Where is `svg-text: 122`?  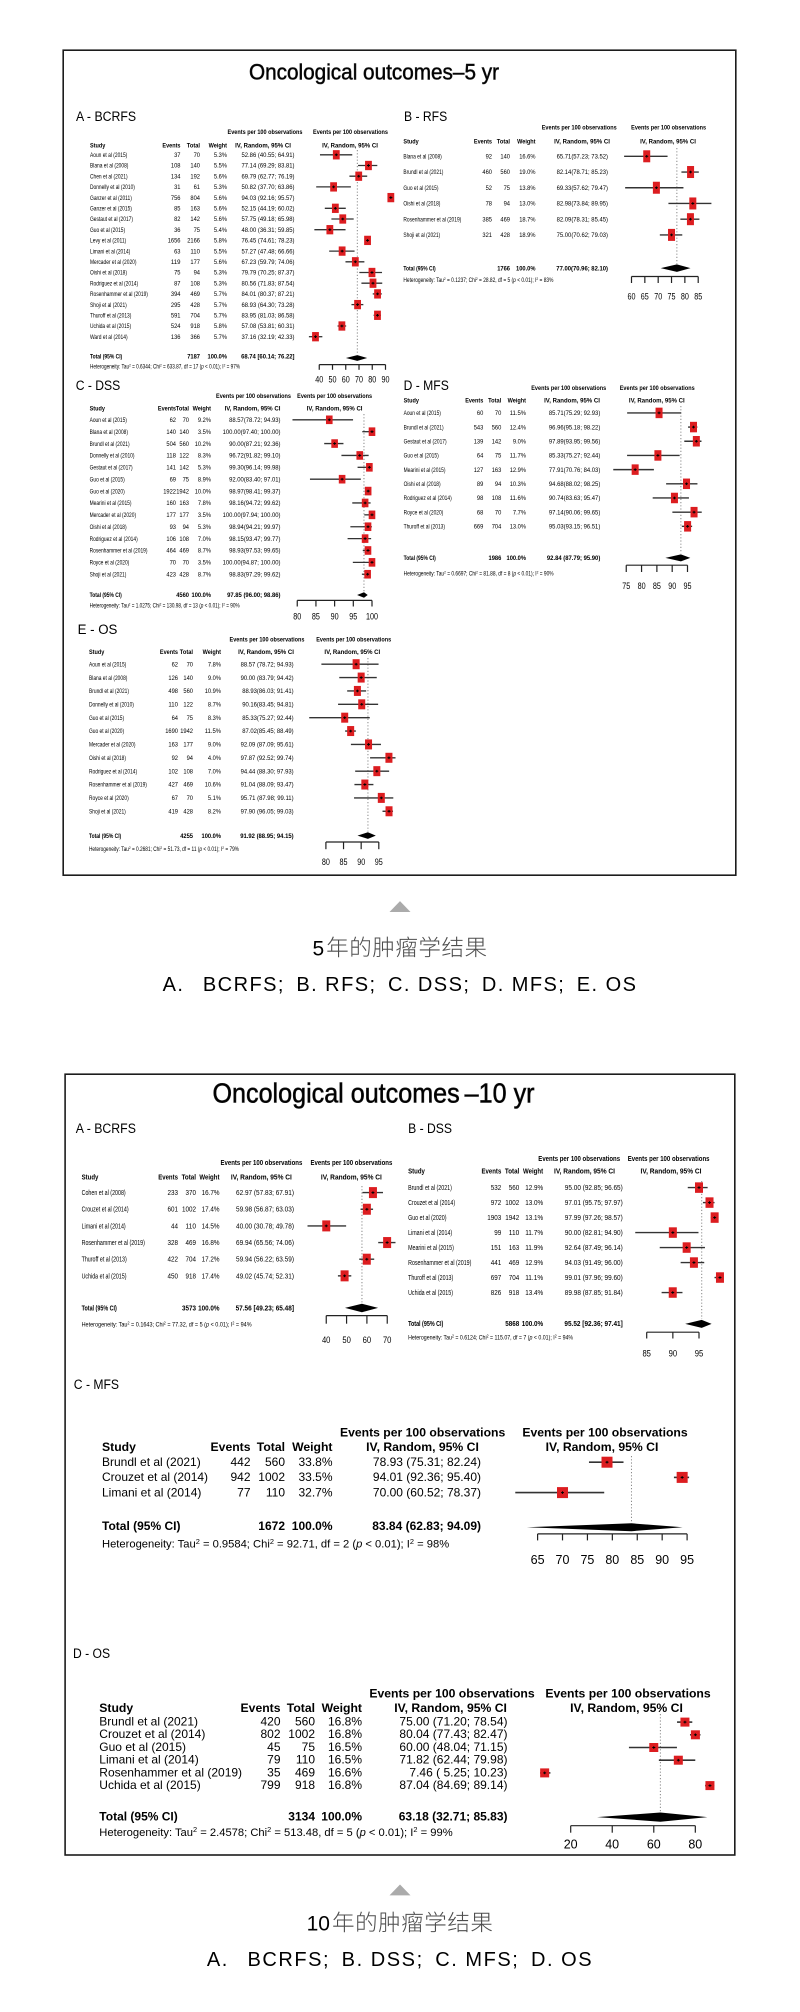
svg-text: 122 is located at coordinates (184, 456).